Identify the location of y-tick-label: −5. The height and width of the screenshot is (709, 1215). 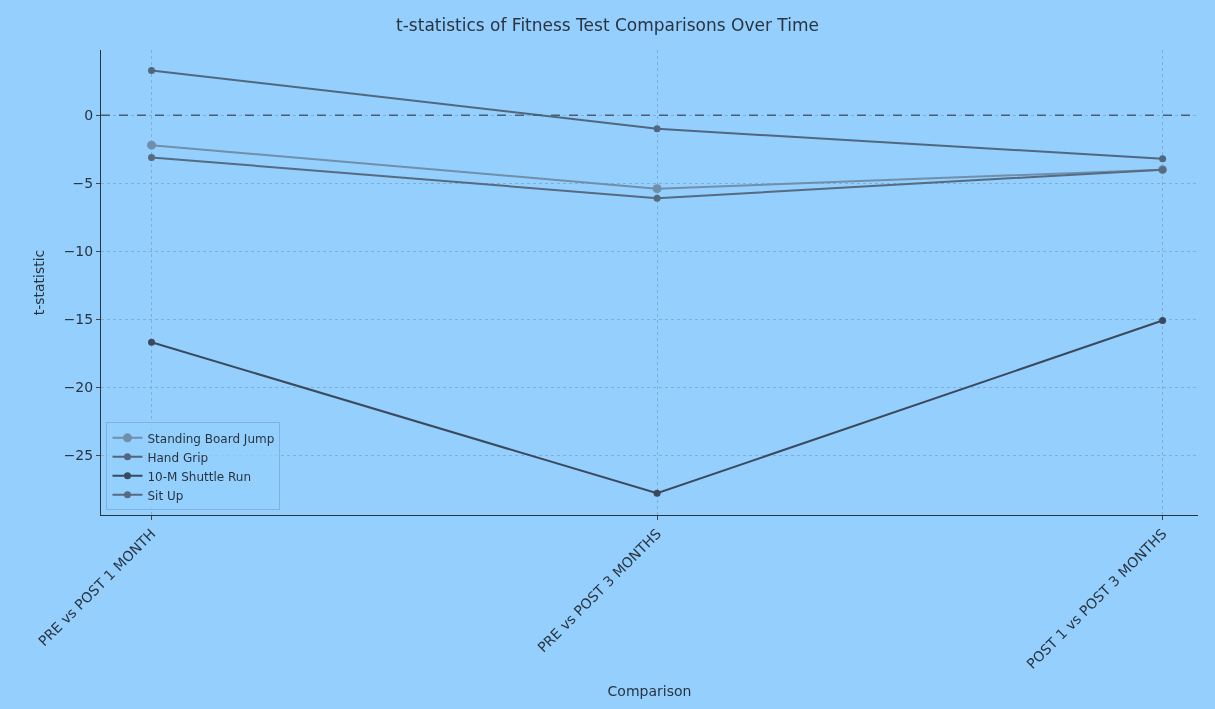
(83, 183).